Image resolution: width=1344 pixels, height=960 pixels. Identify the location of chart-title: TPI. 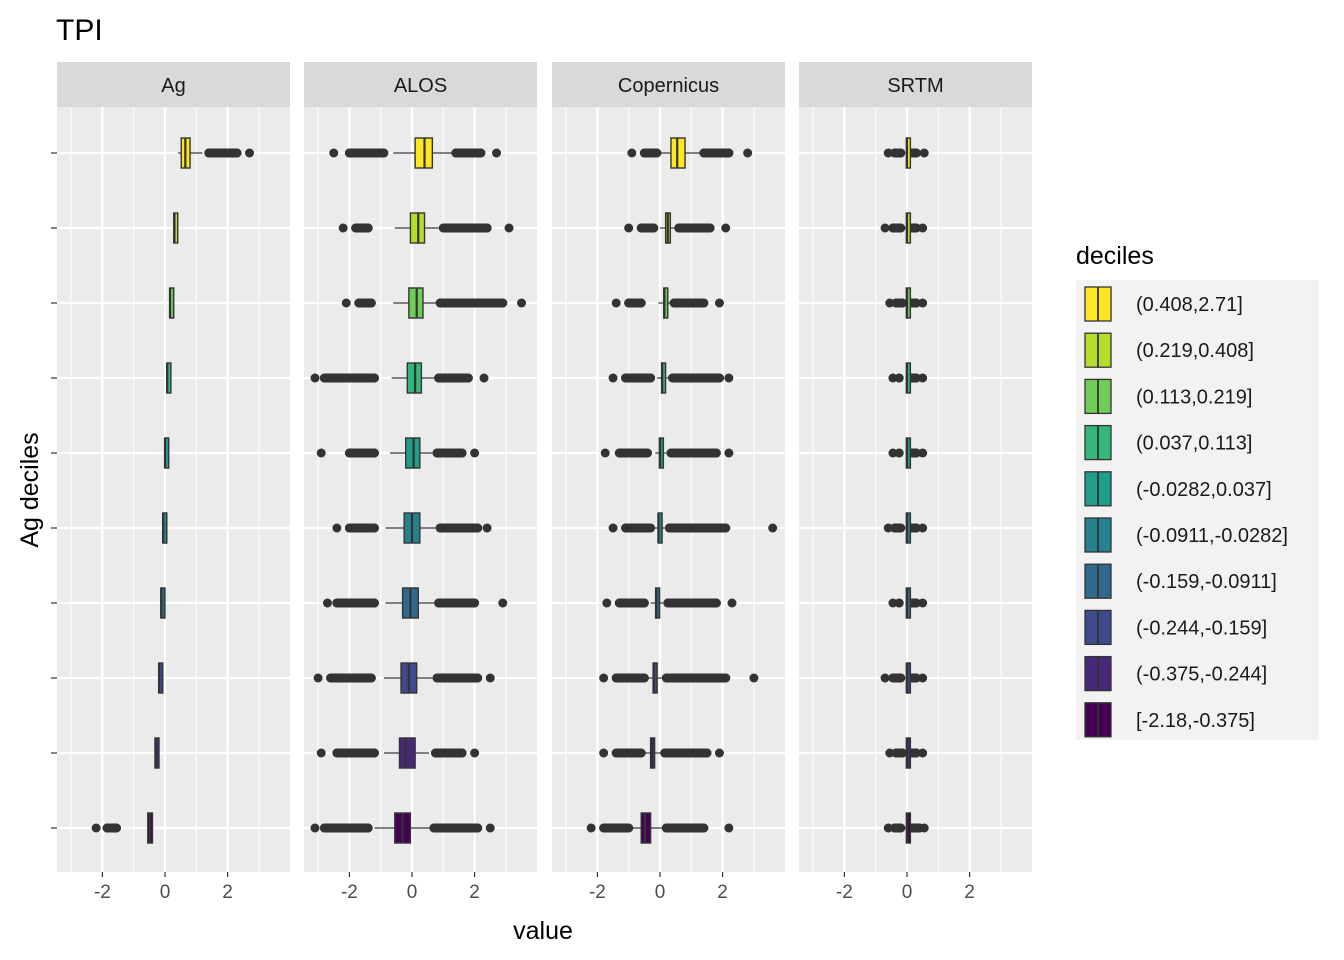
(79, 30).